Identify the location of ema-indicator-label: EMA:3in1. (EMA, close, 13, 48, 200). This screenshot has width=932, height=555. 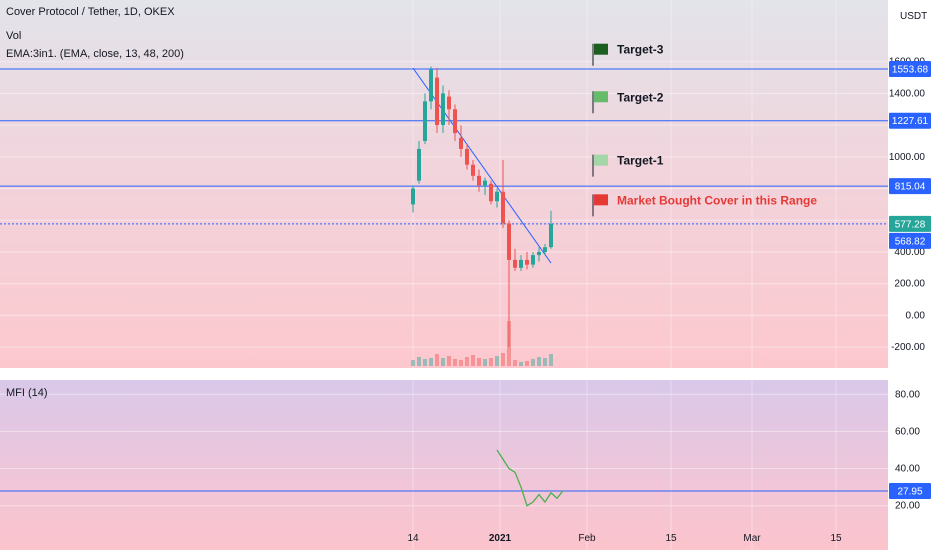
(95, 54).